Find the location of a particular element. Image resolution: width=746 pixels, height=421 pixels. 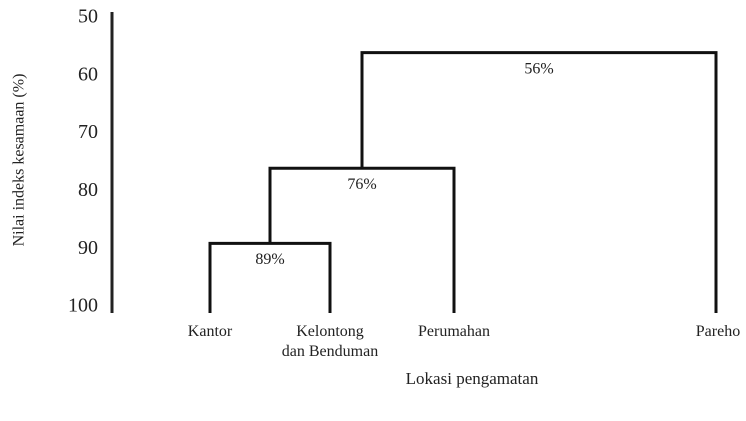

x-axis-label: Lokasi pengamatan is located at coordinates (472, 378).